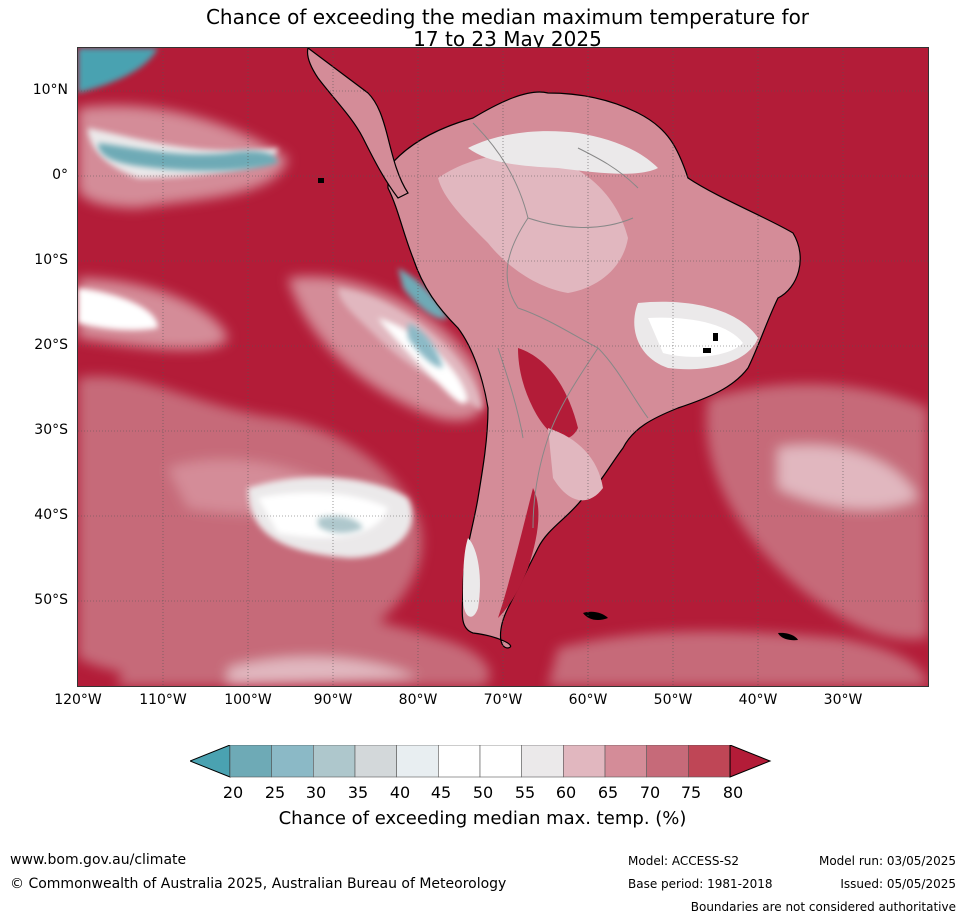 The width and height of the screenshot is (965, 919). What do you see at coordinates (691, 792) in the screenshot?
I see `colorbar-tick-75: 75` at bounding box center [691, 792].